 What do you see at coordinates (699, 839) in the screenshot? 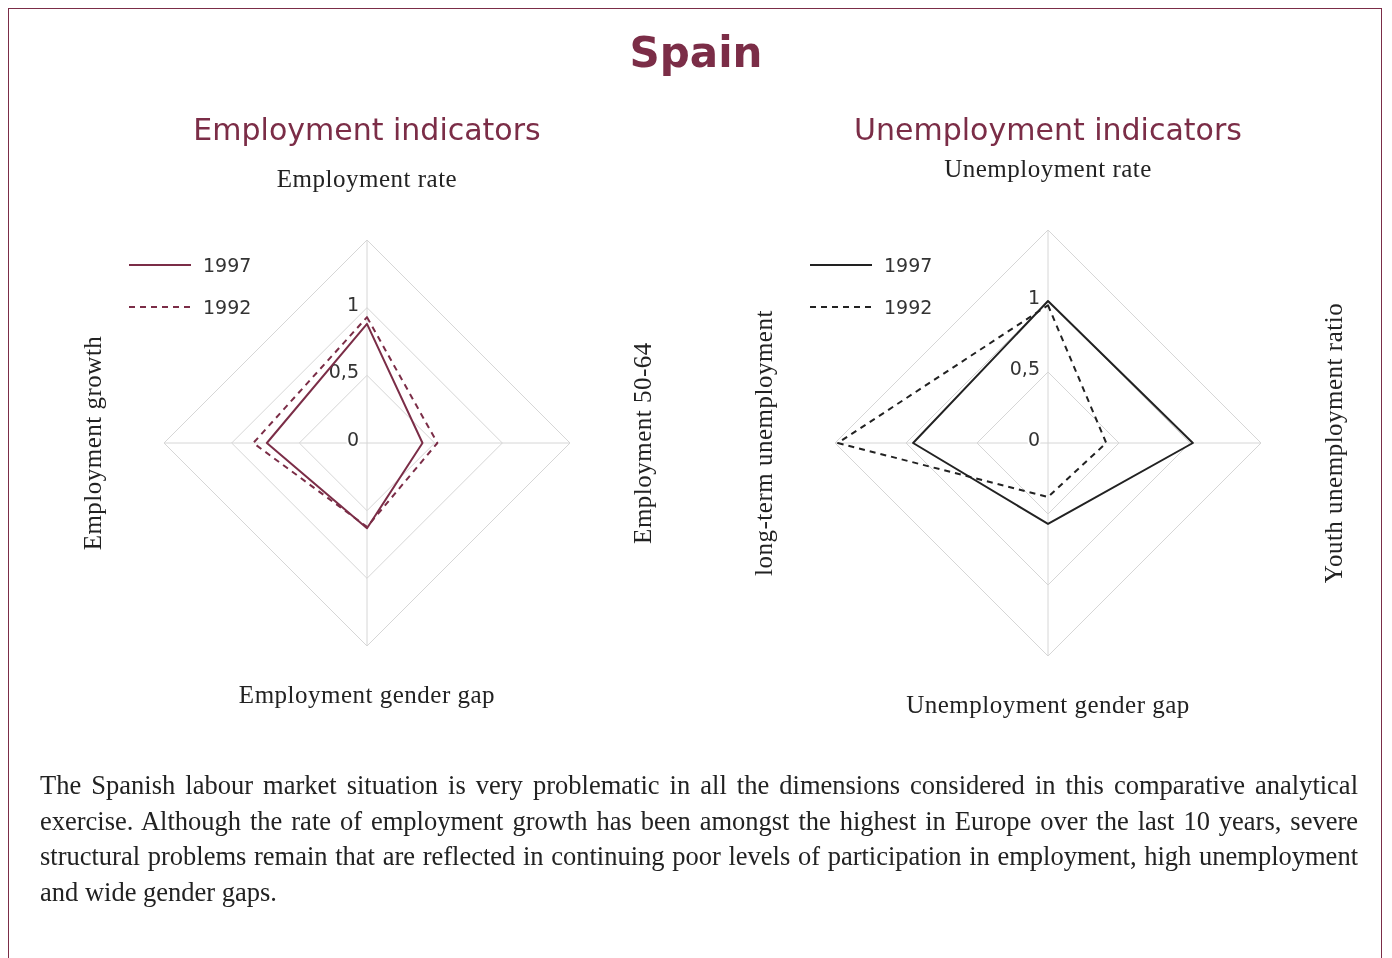
I see `text: The Spanish labour market situation is very problematic in all the dimensions considered in this comparative analytical exercise. Although the rate of employment growth has been amongst the highest in Europe over the last 10 years, severe structural problems remain that are reflected in continuing poor levels of participation in employment, high unemployment and wide gender gaps.` at bounding box center [699, 839].